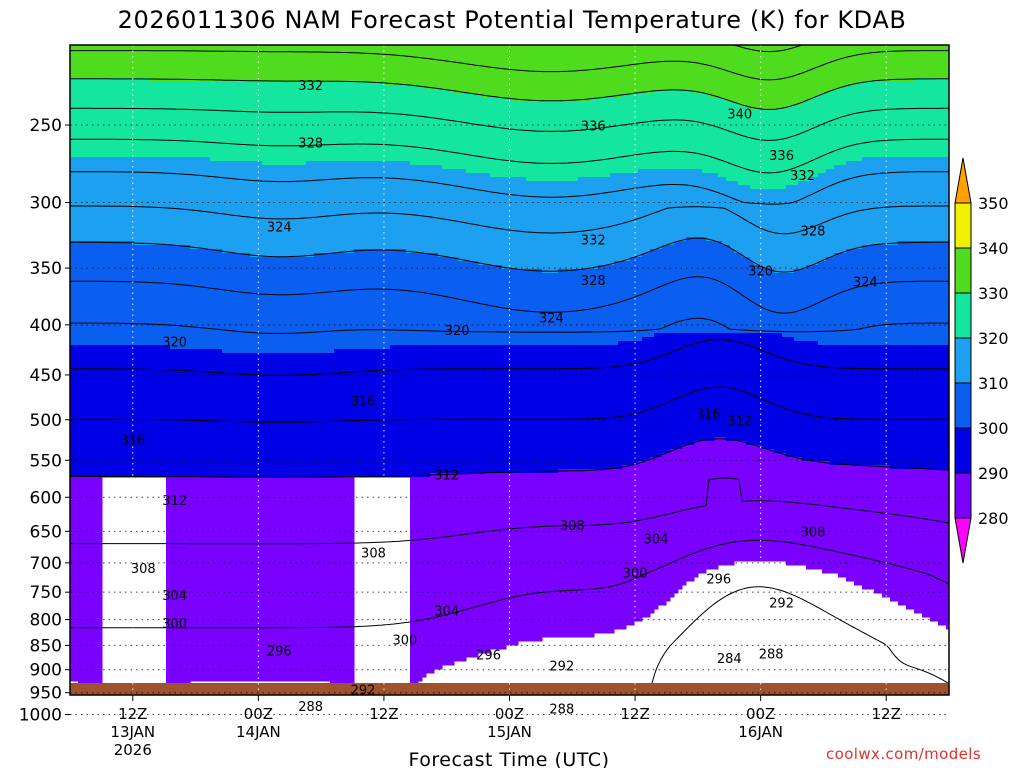  Describe the element at coordinates (174, 624) in the screenshot. I see `contour-label: 300` at that location.